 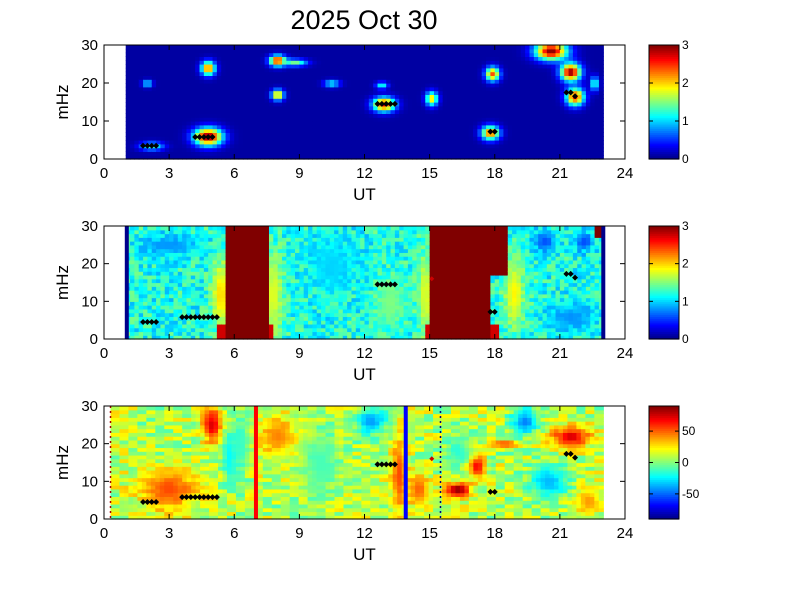 What do you see at coordinates (299, 353) in the screenshot?
I see `x-tick-label: 9` at bounding box center [299, 353].